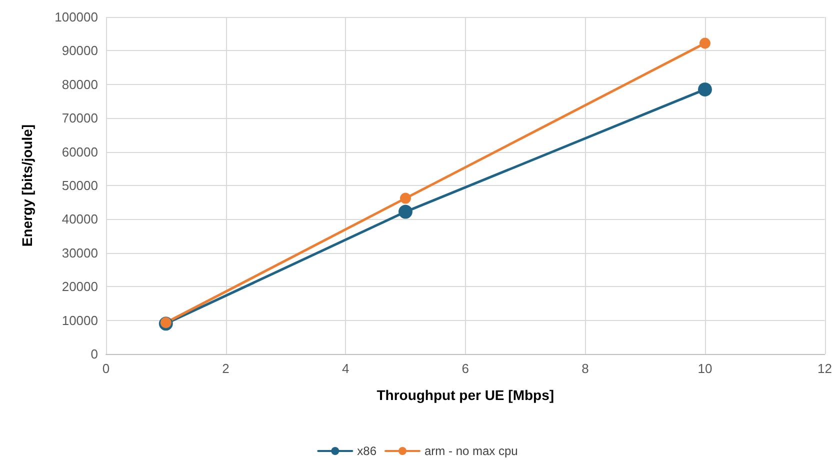  I want to click on x-tick-label: 2, so click(226, 368).